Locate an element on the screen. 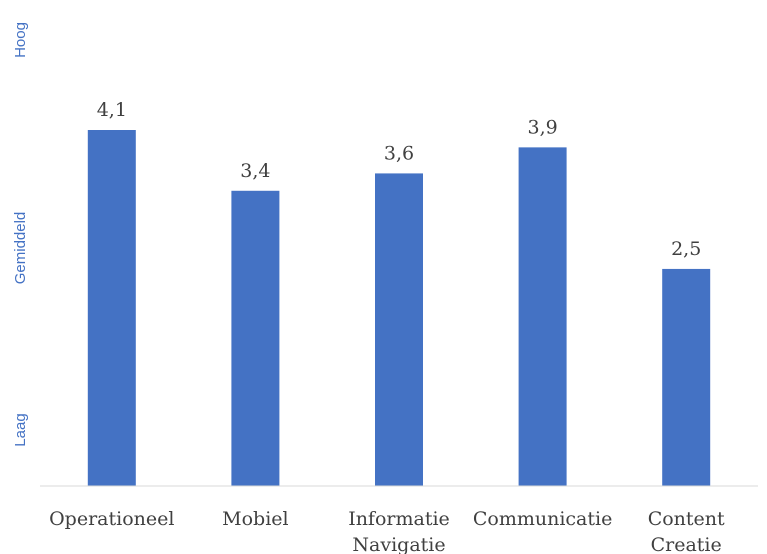 The image size is (767, 554). category-label-2: Mobiel is located at coordinates (255, 519).